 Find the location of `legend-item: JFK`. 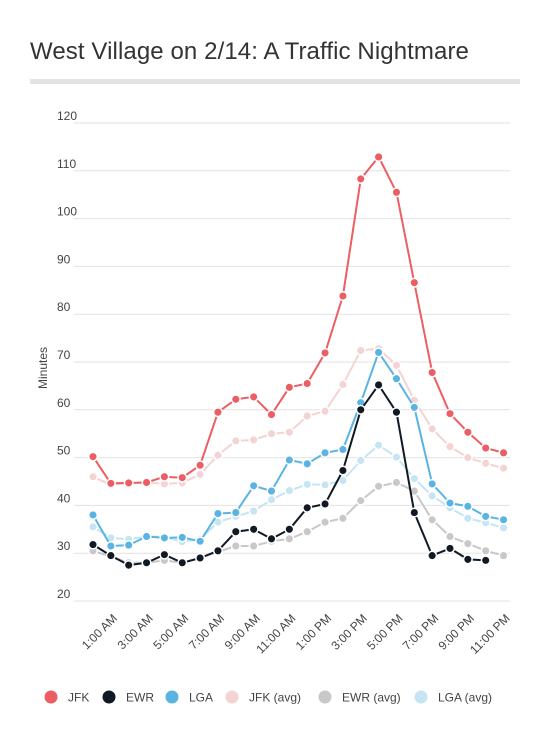

legend-item: JFK is located at coordinates (67, 697).